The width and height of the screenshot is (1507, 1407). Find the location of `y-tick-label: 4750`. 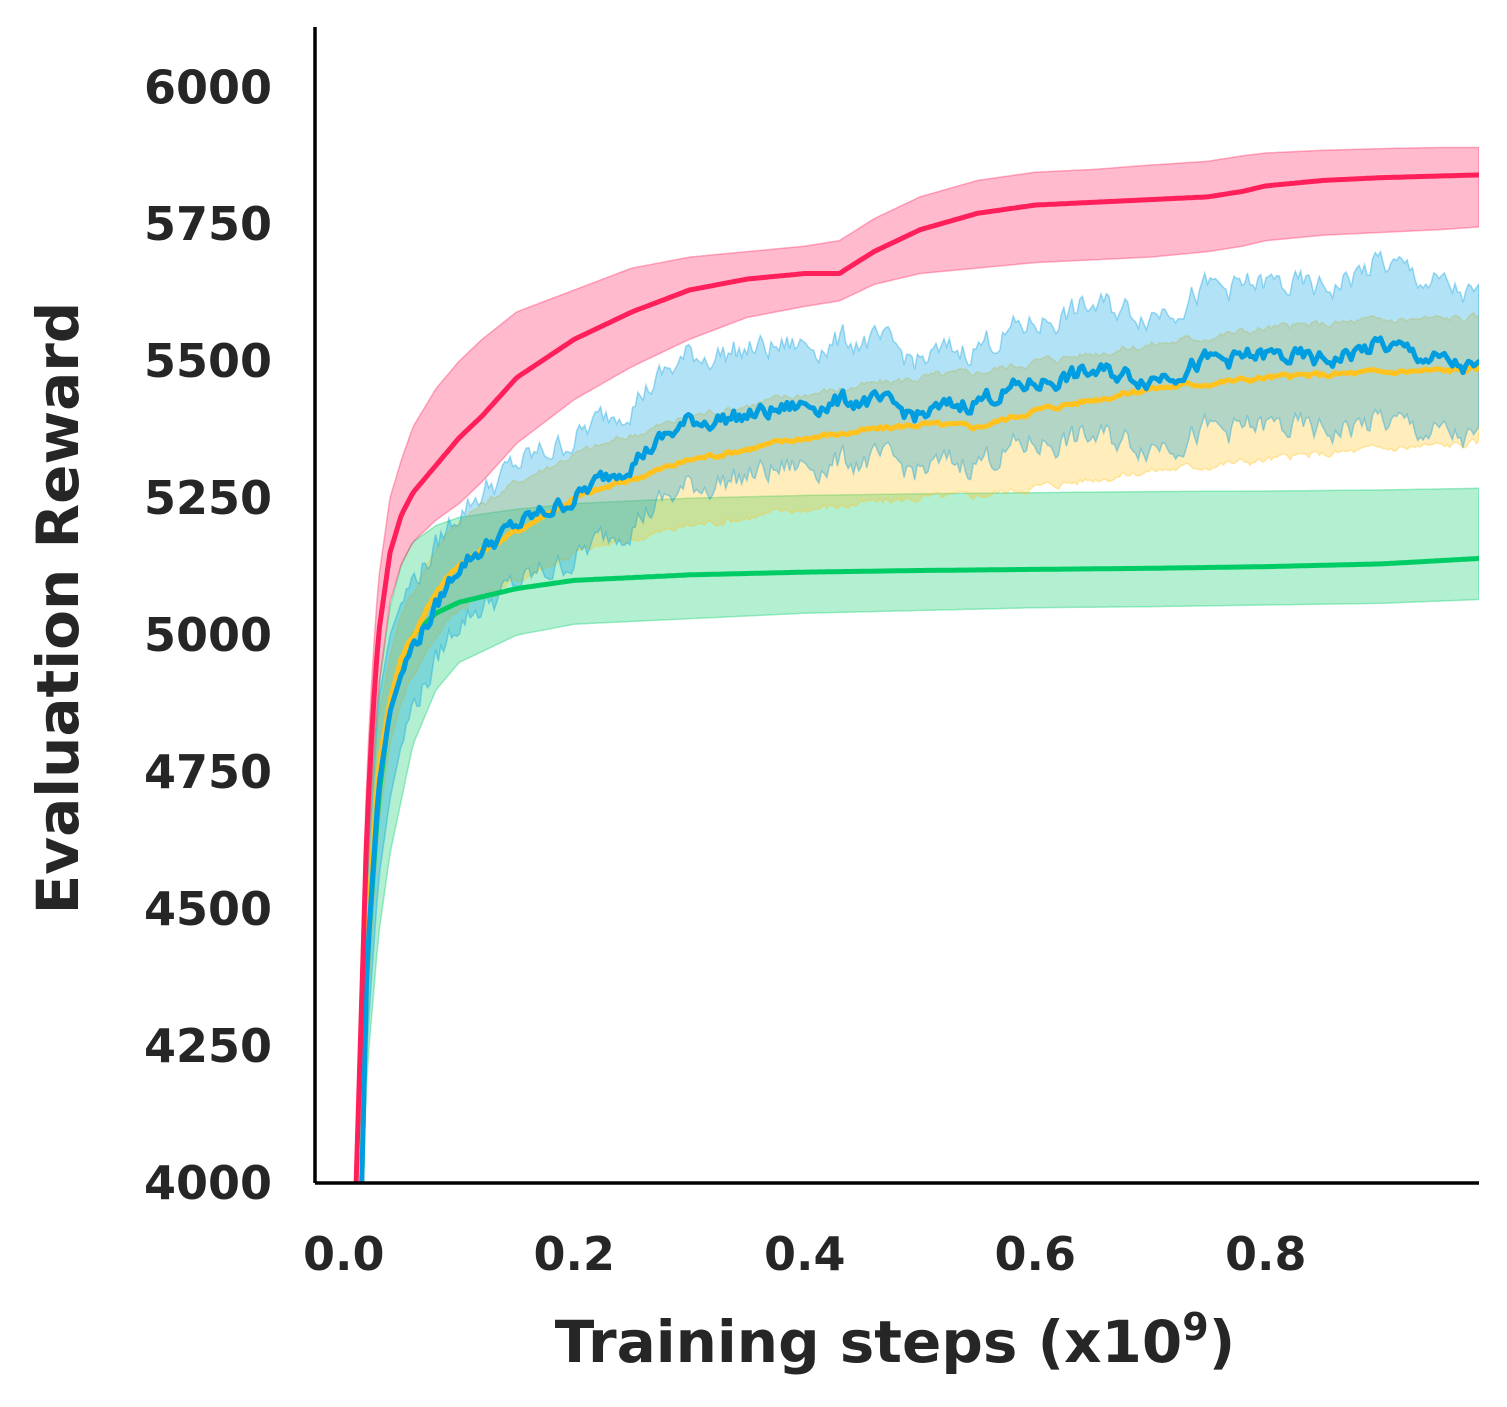

y-tick-label: 4750 is located at coordinates (208, 772).